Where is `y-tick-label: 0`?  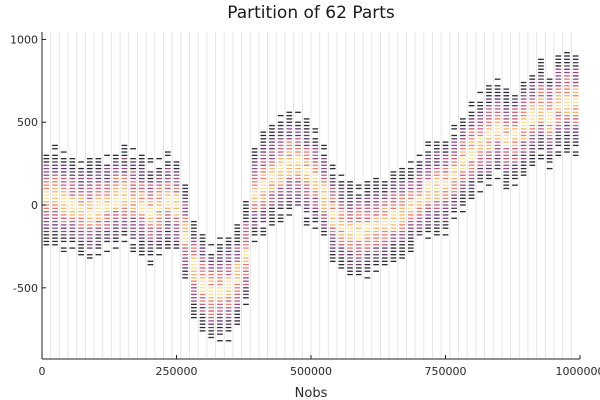
y-tick-label: 0 is located at coordinates (34, 205).